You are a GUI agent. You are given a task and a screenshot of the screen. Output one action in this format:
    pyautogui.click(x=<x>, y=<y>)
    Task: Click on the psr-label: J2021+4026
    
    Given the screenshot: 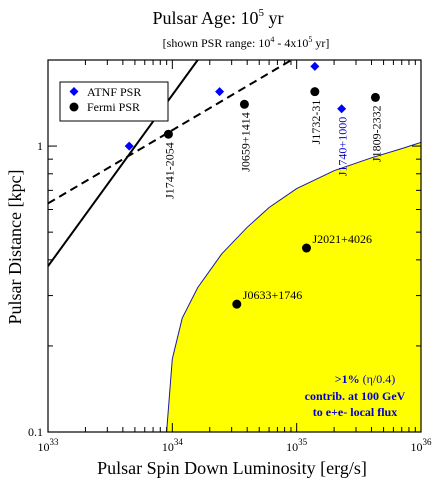 What is the action you would take?
    pyautogui.click(x=342, y=239)
    